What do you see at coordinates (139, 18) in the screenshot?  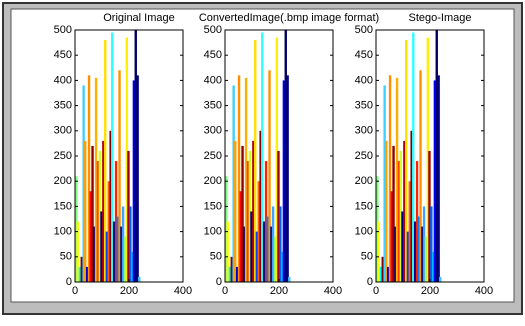 I see `chart-title: Original Image` at bounding box center [139, 18].